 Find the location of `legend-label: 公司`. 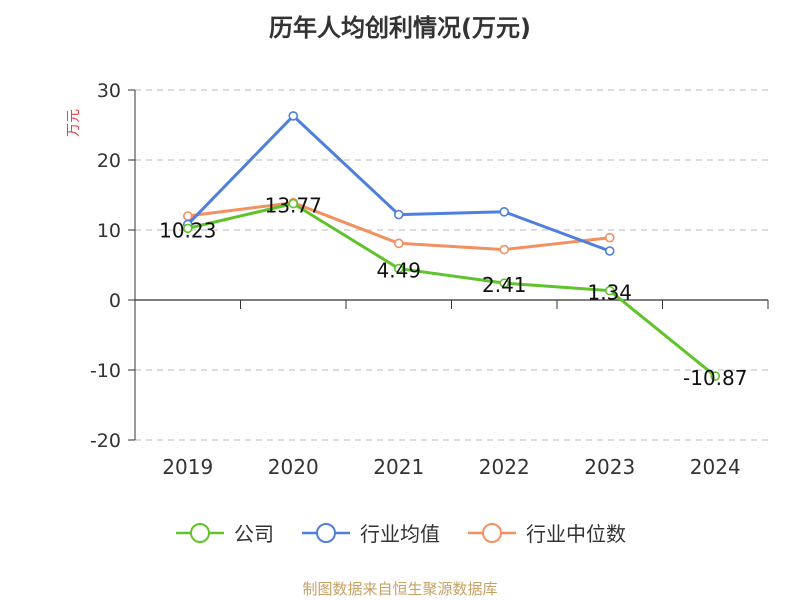

legend-label: 公司 is located at coordinates (254, 534).